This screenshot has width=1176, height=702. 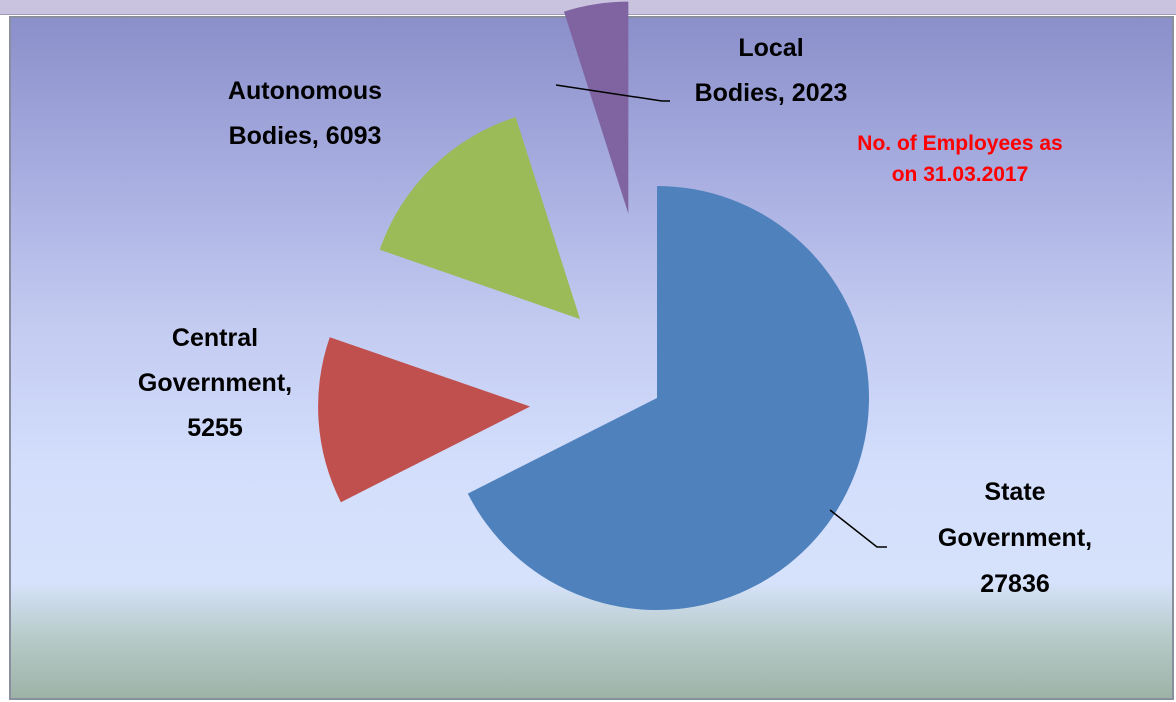 I want to click on data-label-line: Bodies, 6093, so click(x=305, y=136).